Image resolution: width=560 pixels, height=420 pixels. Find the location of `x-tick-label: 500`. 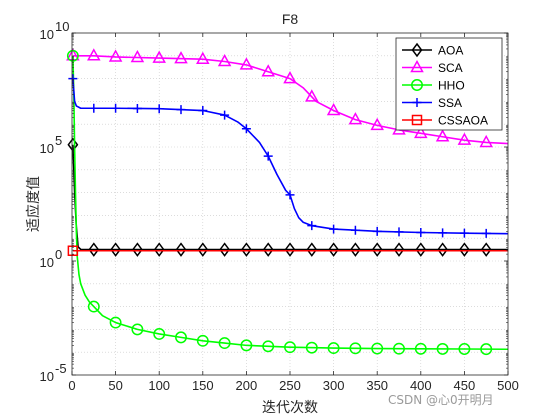

x-tick-label: 500 is located at coordinates (508, 385).